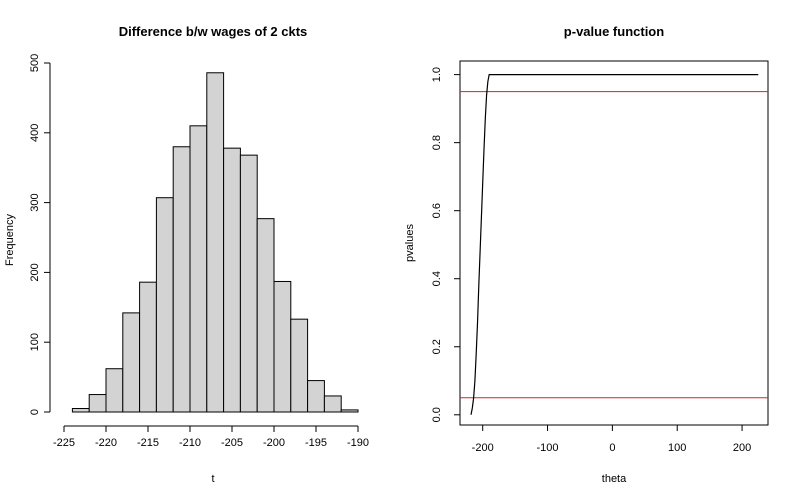 This screenshot has width=800, height=500. I want to click on pvalue-x-tick-label: 100, so click(677, 448).